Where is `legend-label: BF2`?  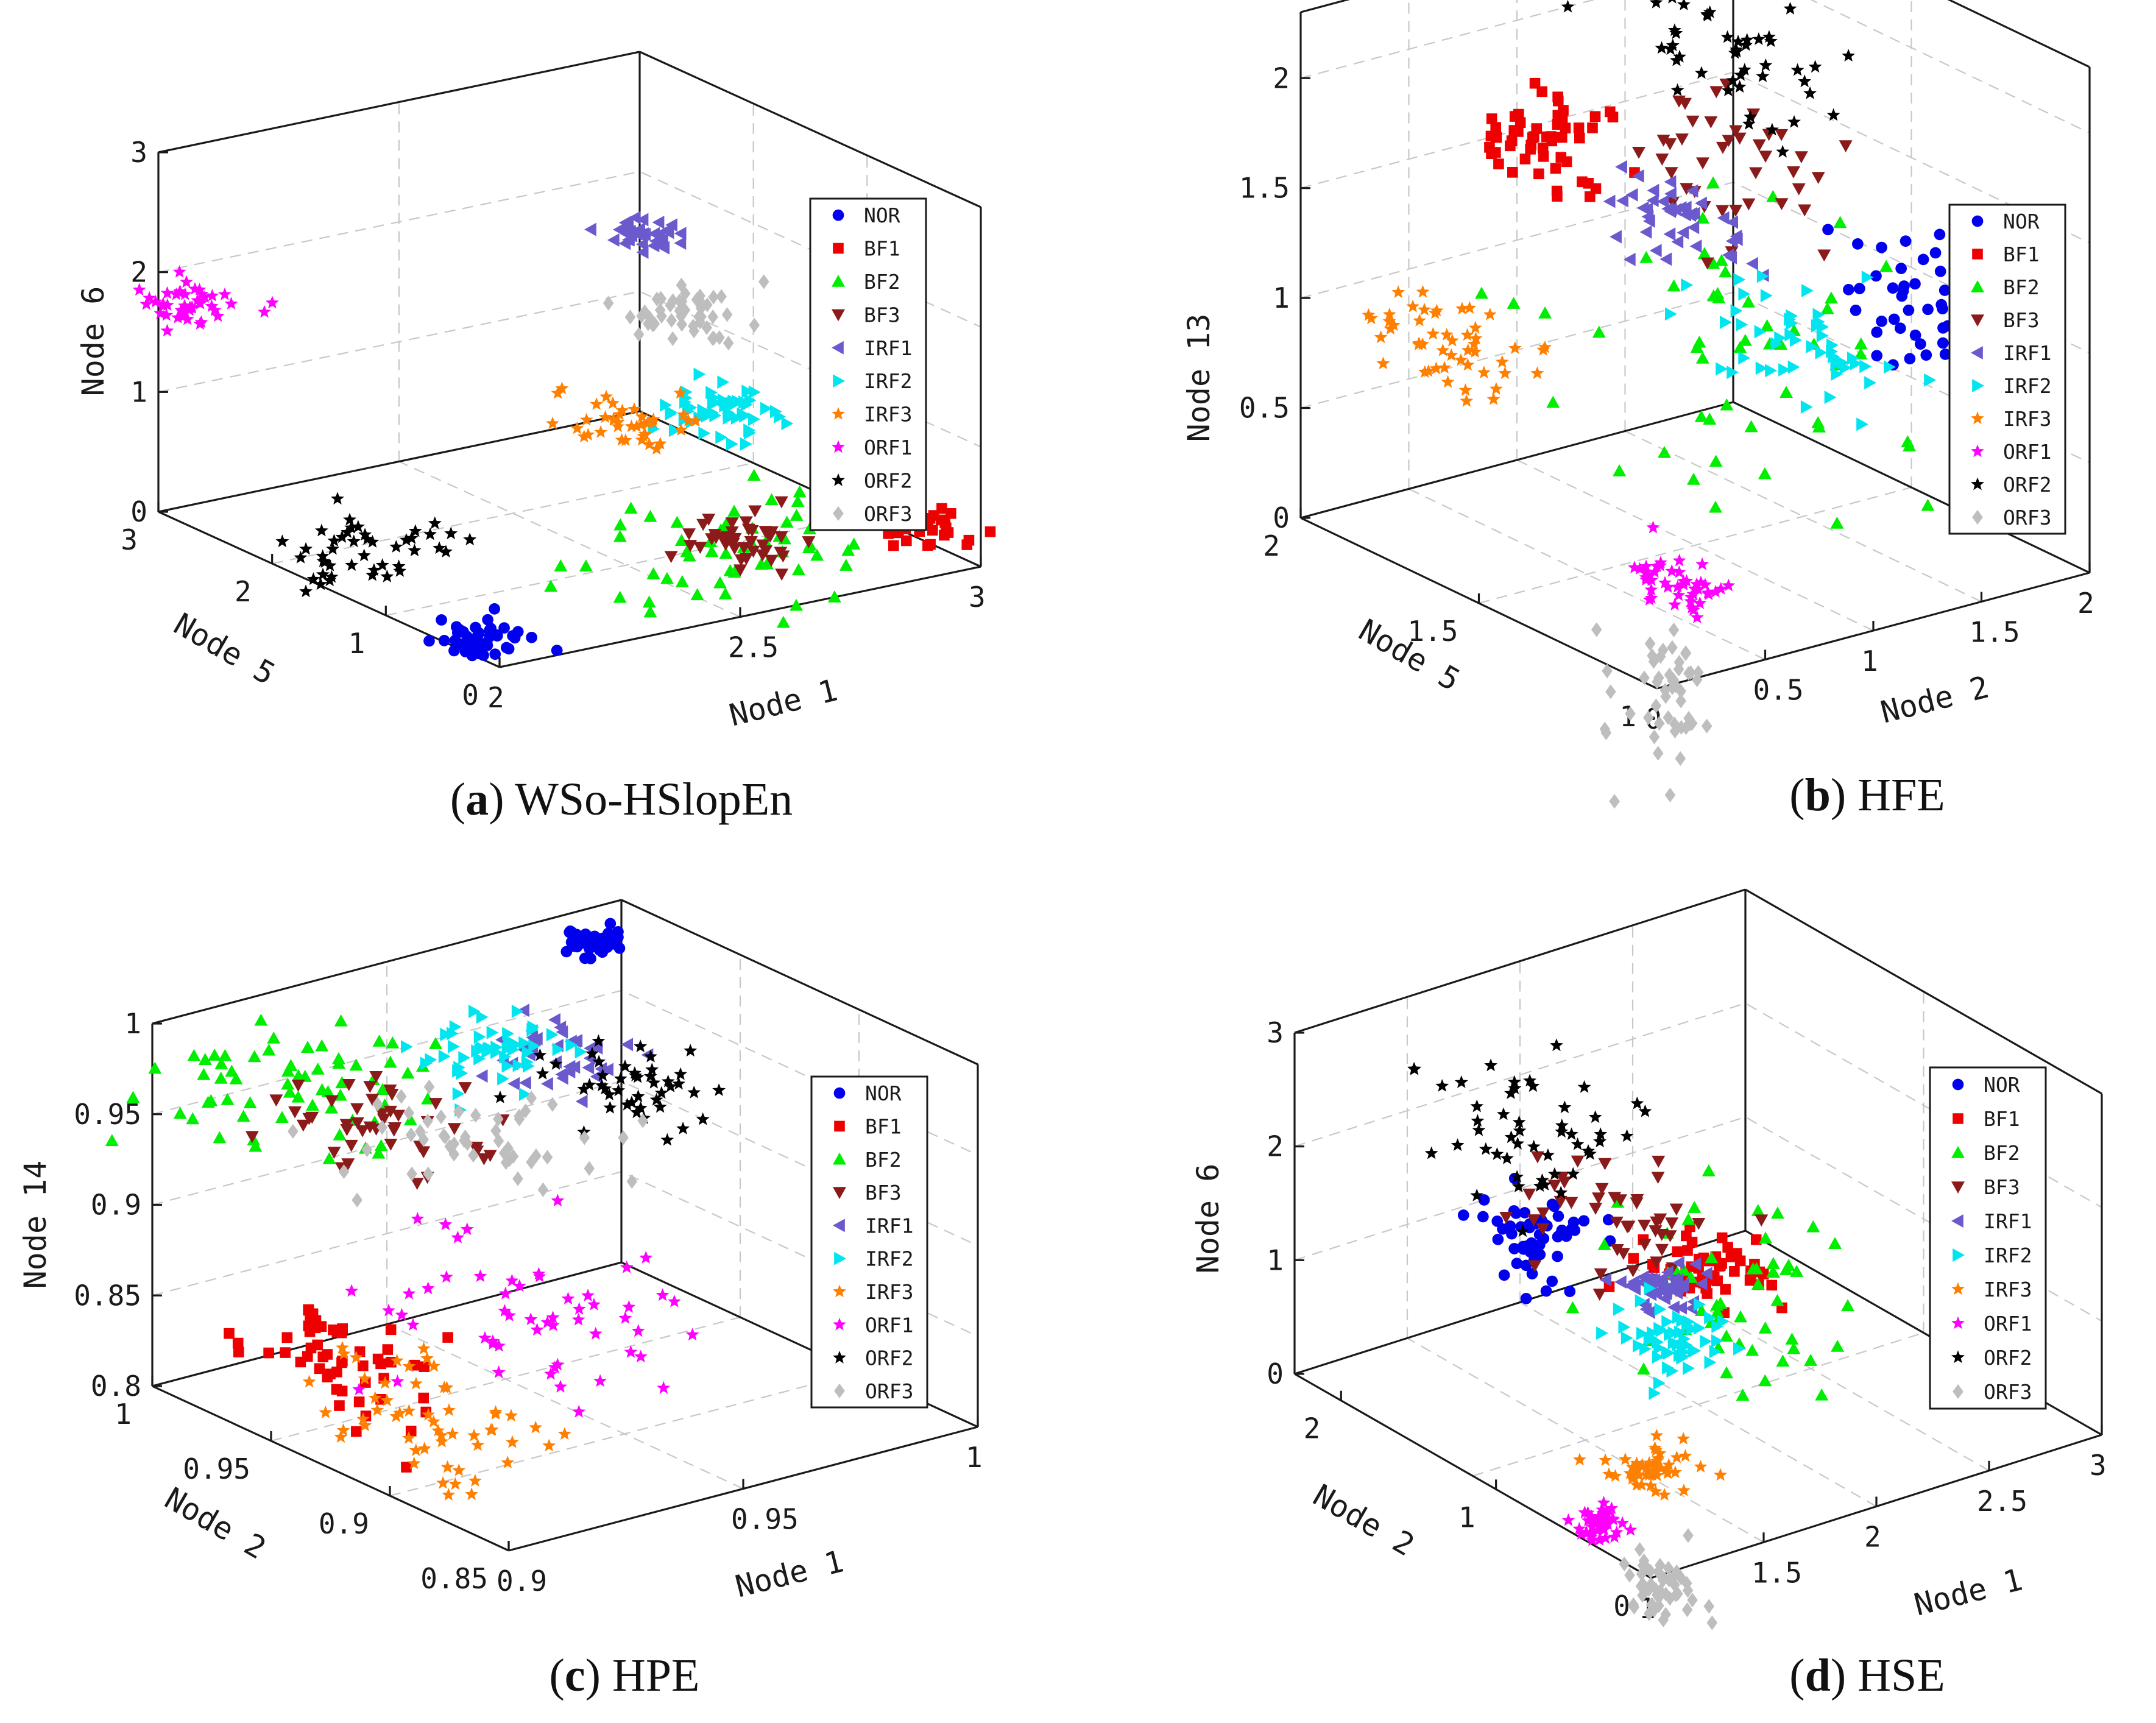
legend-label: BF2 is located at coordinates (882, 282).